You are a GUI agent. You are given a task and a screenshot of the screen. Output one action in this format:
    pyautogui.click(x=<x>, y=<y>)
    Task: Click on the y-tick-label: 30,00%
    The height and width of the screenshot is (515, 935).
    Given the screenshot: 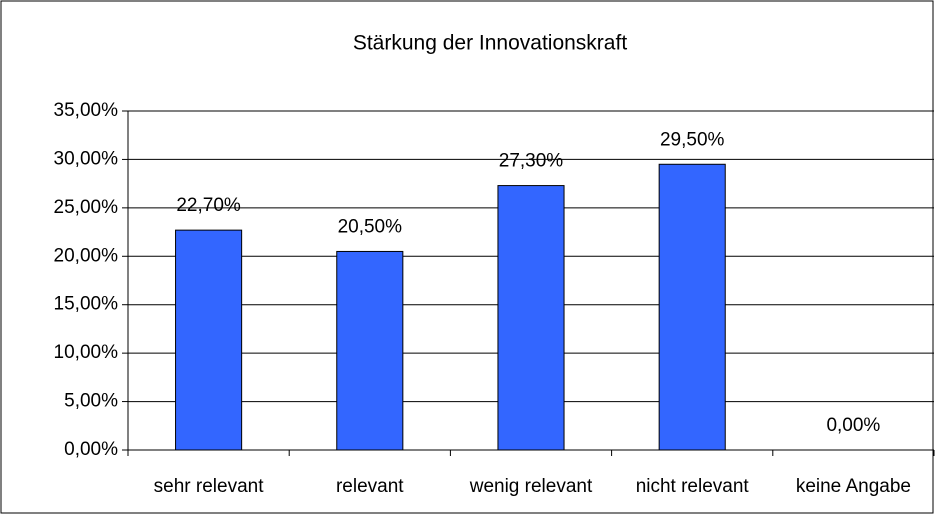 What is the action you would take?
    pyautogui.click(x=86, y=158)
    